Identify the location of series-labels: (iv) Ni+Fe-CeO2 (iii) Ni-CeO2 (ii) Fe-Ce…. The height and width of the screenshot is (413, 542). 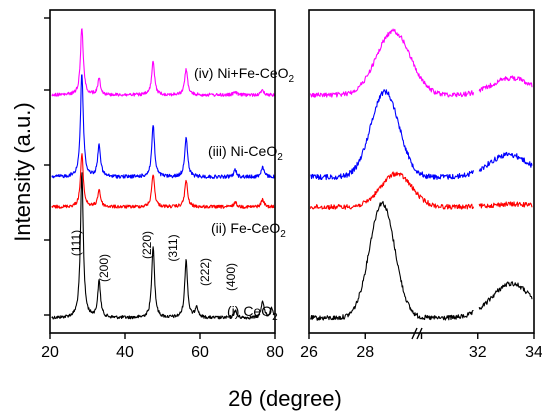
(244, 194).